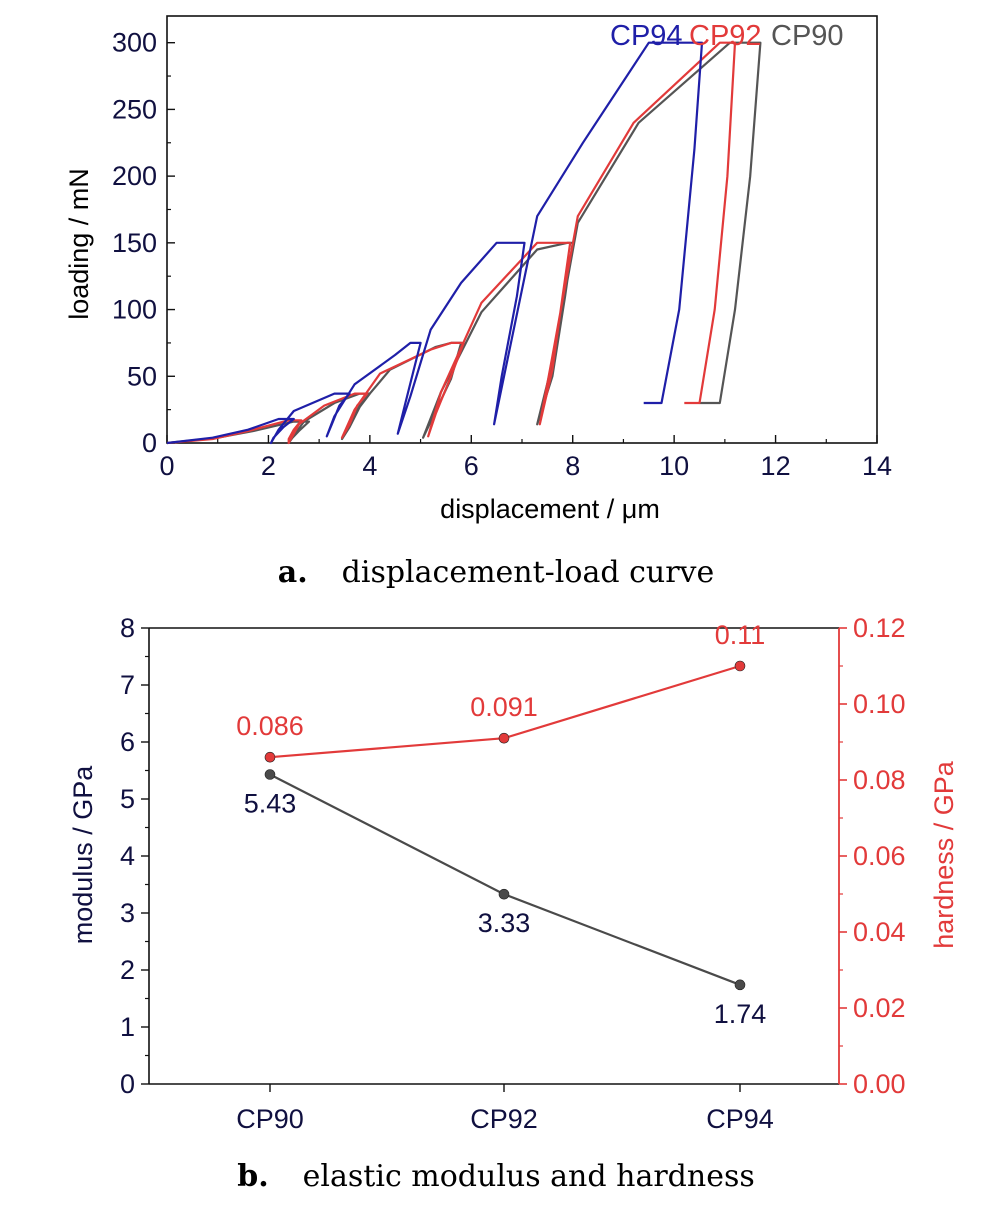 The height and width of the screenshot is (1222, 992). I want to click on caption-a-text: displacement-load curve, so click(528, 572).